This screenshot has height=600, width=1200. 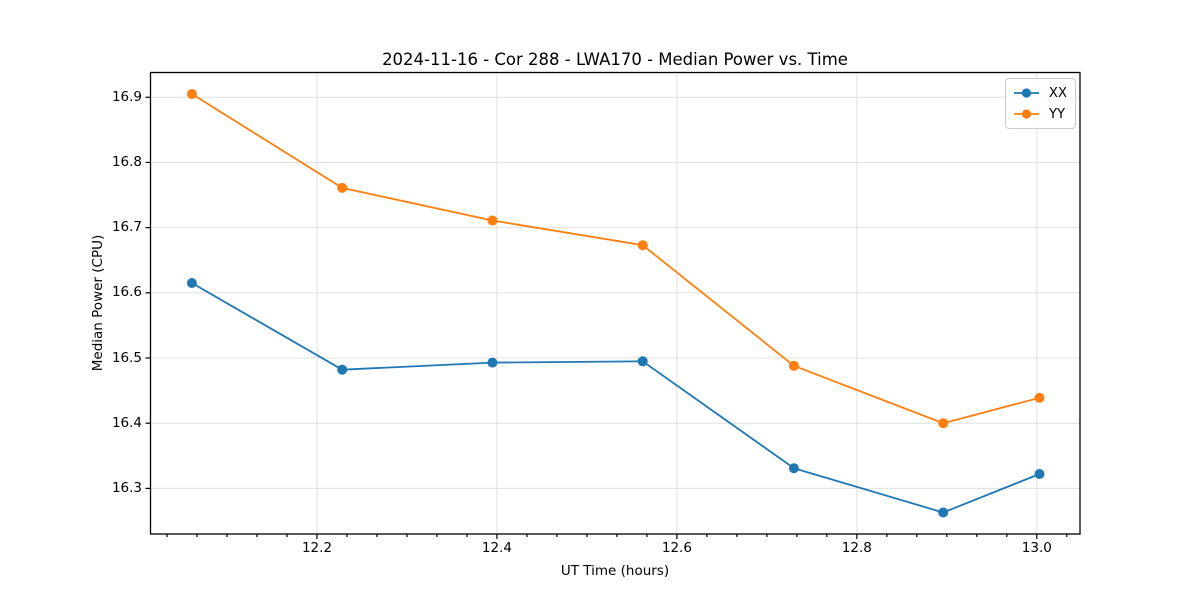 What do you see at coordinates (317, 548) in the screenshot?
I see `x-tick-label: 12.2` at bounding box center [317, 548].